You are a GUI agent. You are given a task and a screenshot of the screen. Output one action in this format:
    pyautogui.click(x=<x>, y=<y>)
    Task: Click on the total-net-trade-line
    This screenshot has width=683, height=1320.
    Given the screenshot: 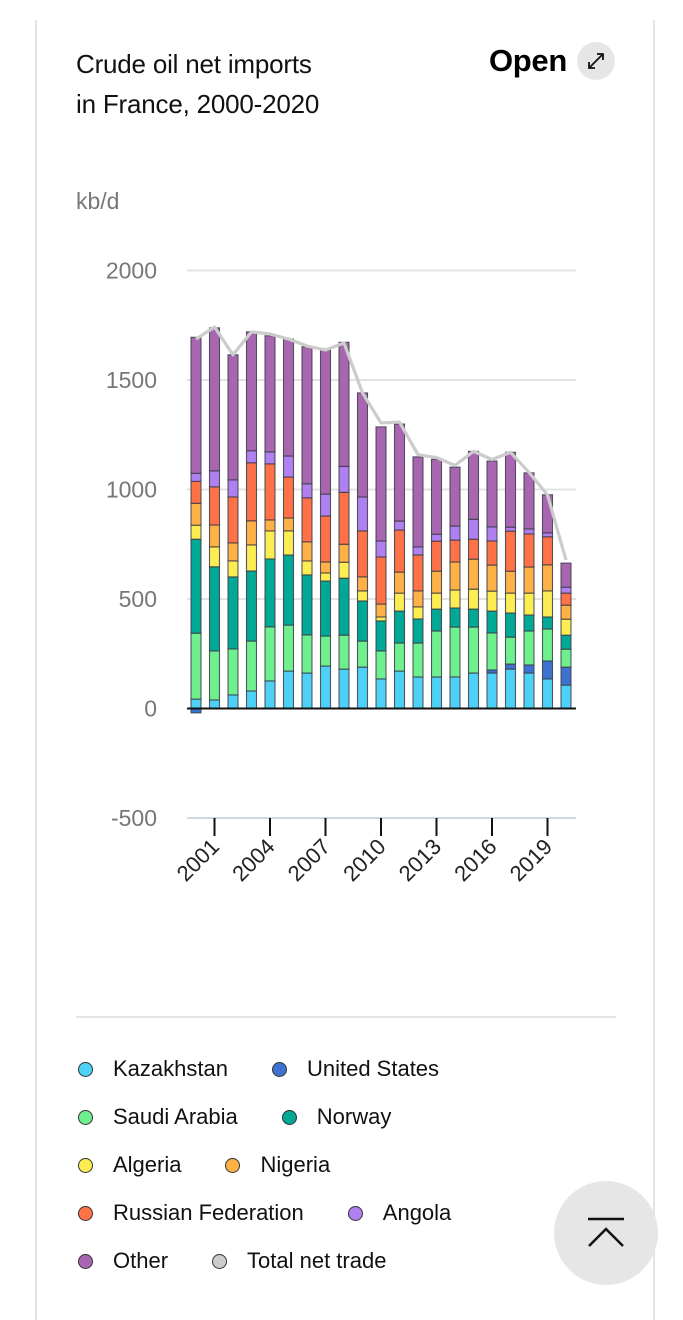 What is the action you would take?
    pyautogui.click(x=381, y=443)
    